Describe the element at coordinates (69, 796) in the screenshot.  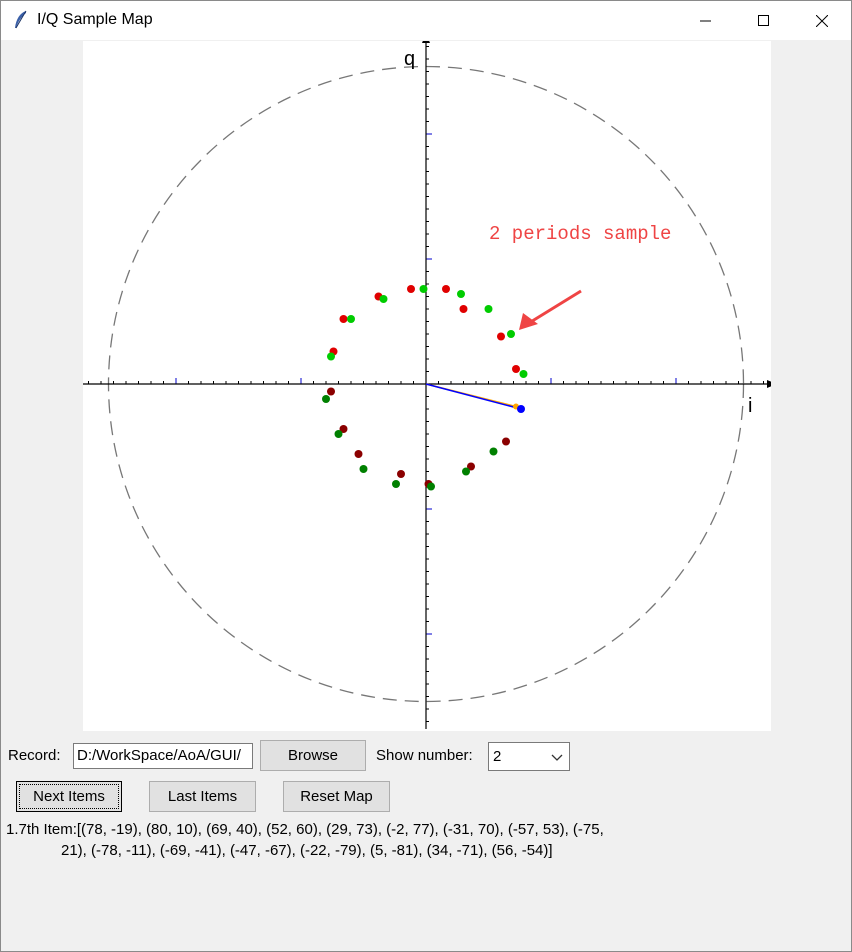
I see `next-items-button: Next Items` at that location.